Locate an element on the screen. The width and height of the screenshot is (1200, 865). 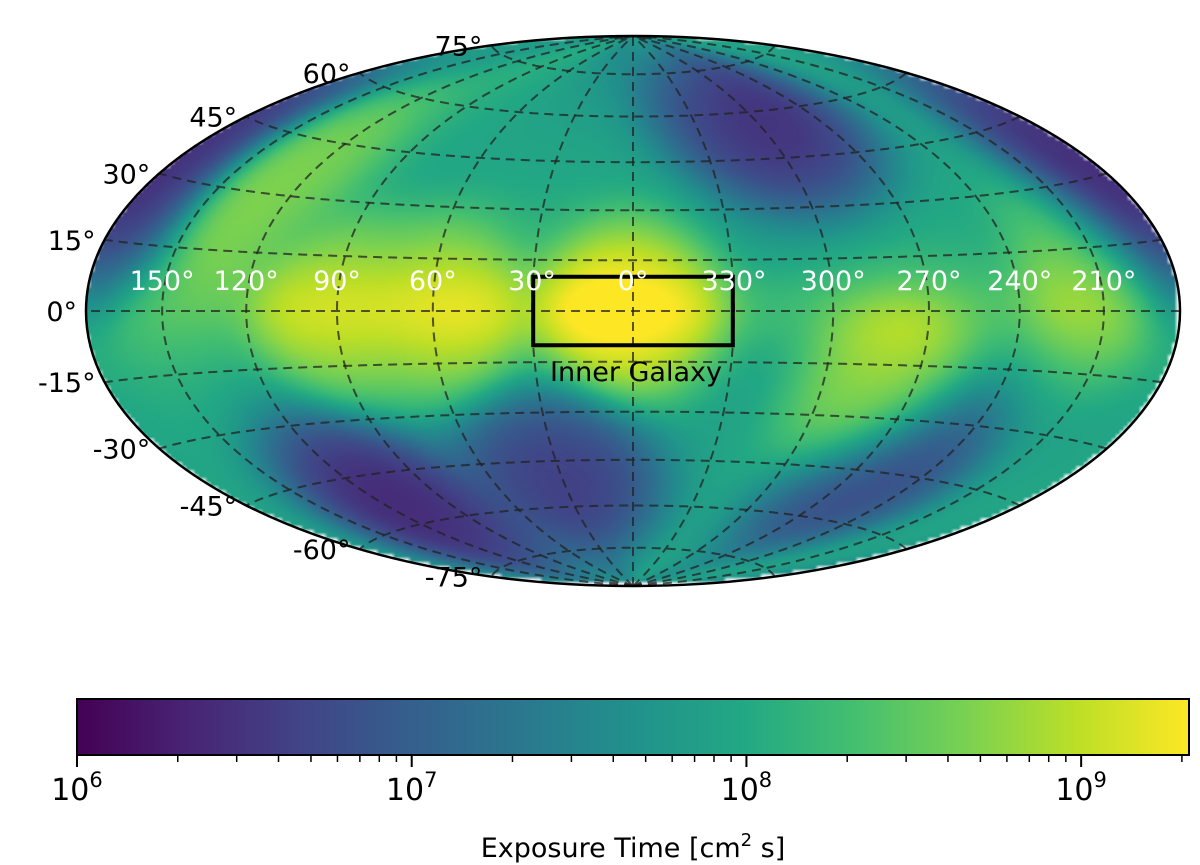
colorbar-tick-label: 10⁷ is located at coordinates (412, 788).